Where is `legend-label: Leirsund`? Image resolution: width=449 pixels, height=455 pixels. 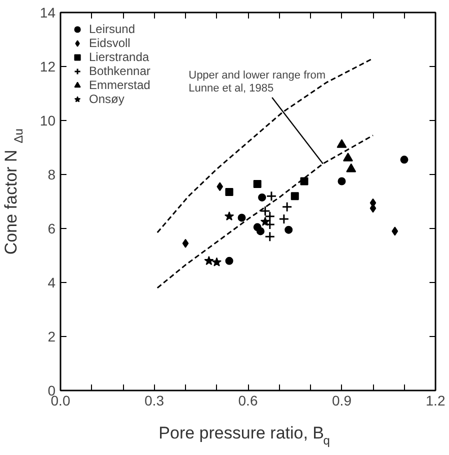 legend-label: Leirsund is located at coordinates (112, 29).